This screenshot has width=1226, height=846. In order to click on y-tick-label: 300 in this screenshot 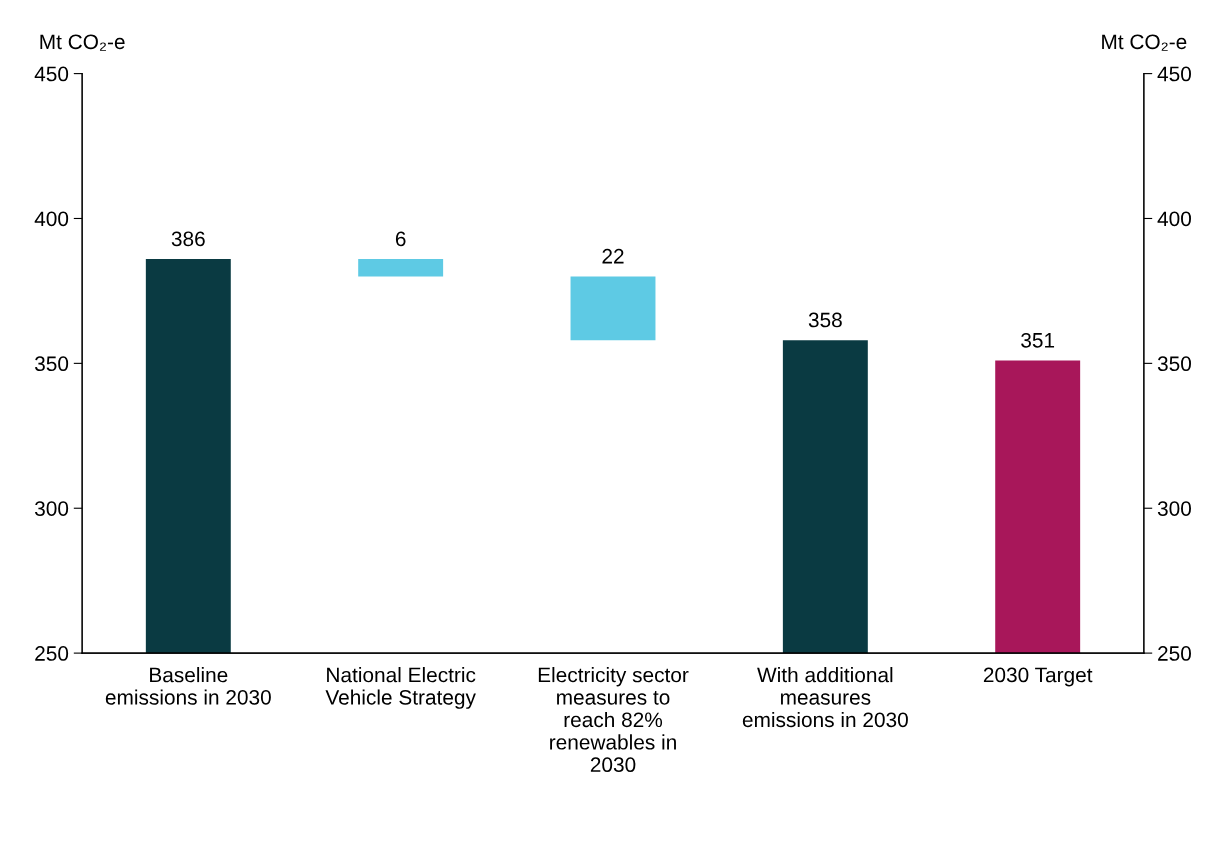, I will do `click(51, 508)`.